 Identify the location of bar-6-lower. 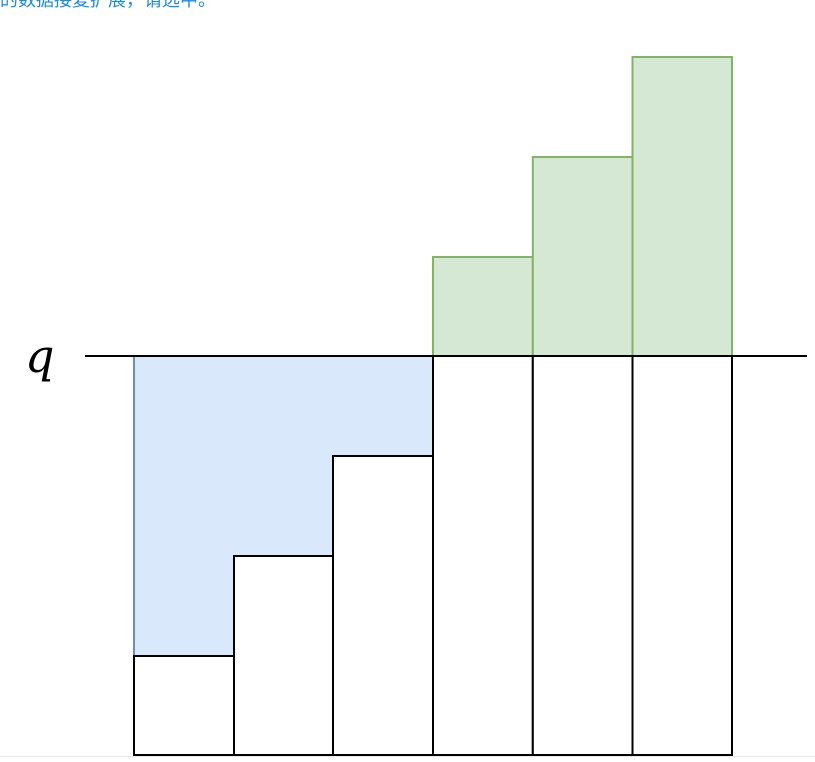
(682, 555).